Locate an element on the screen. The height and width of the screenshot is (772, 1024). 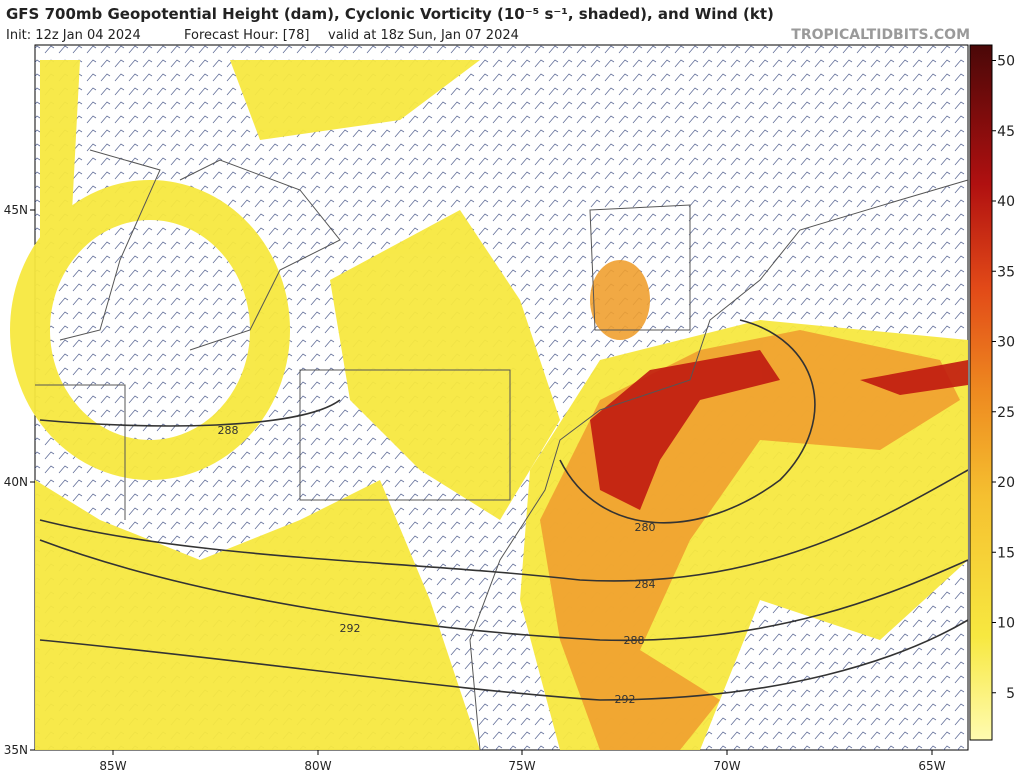
colorbar-label: 10 is located at coordinates (1006, 624).